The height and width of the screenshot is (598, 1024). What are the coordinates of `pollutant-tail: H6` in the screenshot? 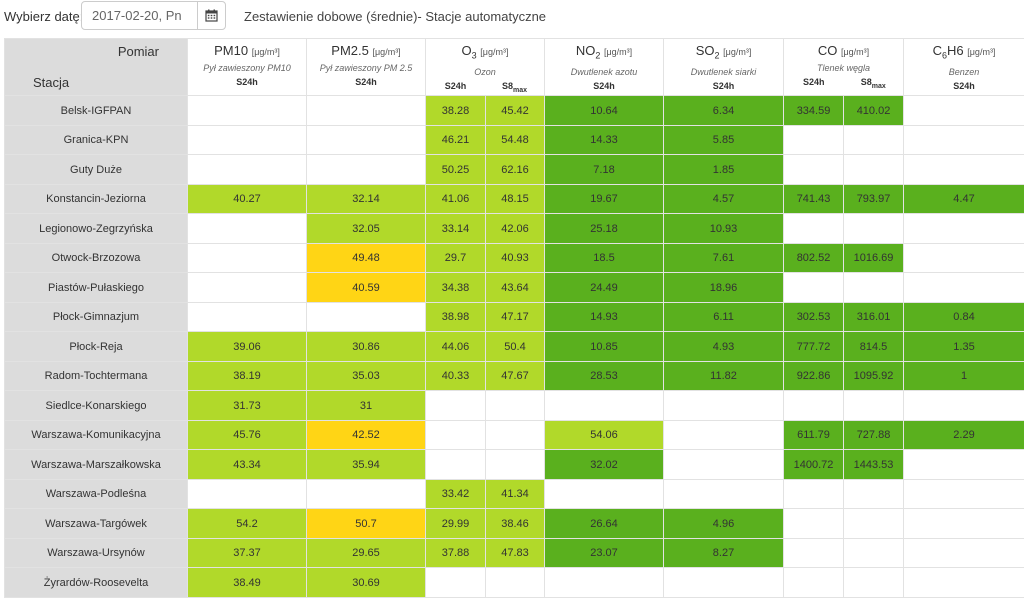 It's located at (955, 50).